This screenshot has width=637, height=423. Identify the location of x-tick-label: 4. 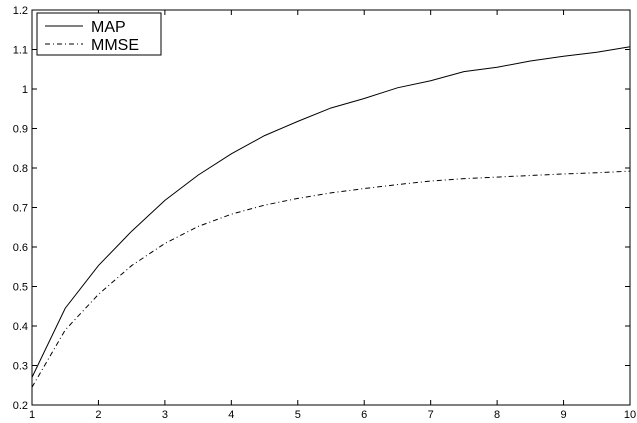
(231, 415).